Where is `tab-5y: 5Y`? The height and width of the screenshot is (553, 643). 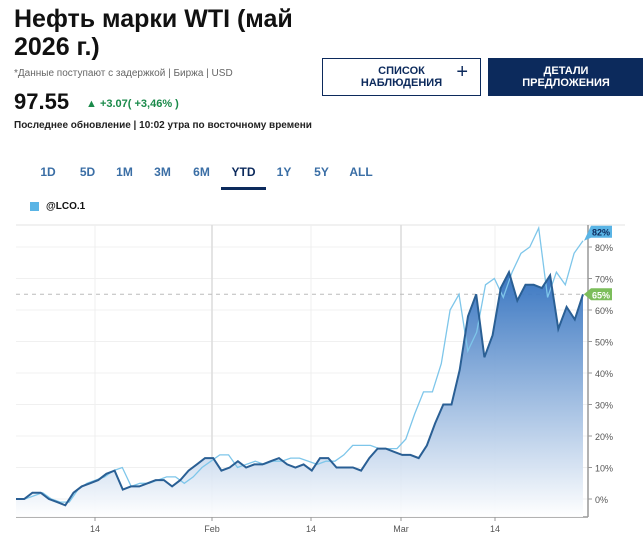 tab-5y: 5Y is located at coordinates (321, 172).